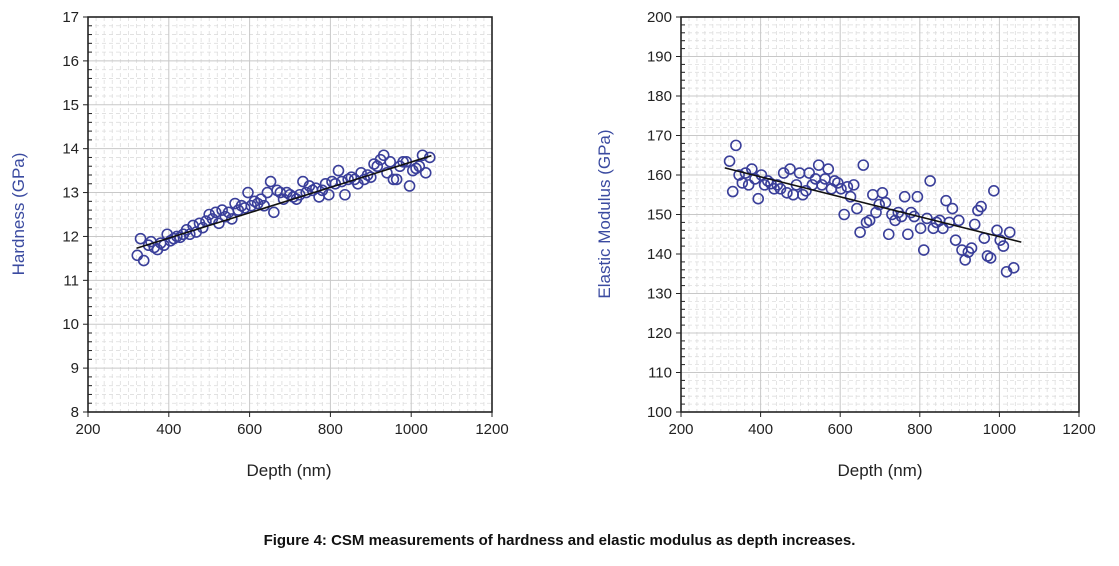 This screenshot has height=566, width=1119. I want to click on modulus-y-tick-label: 190, so click(659, 57).